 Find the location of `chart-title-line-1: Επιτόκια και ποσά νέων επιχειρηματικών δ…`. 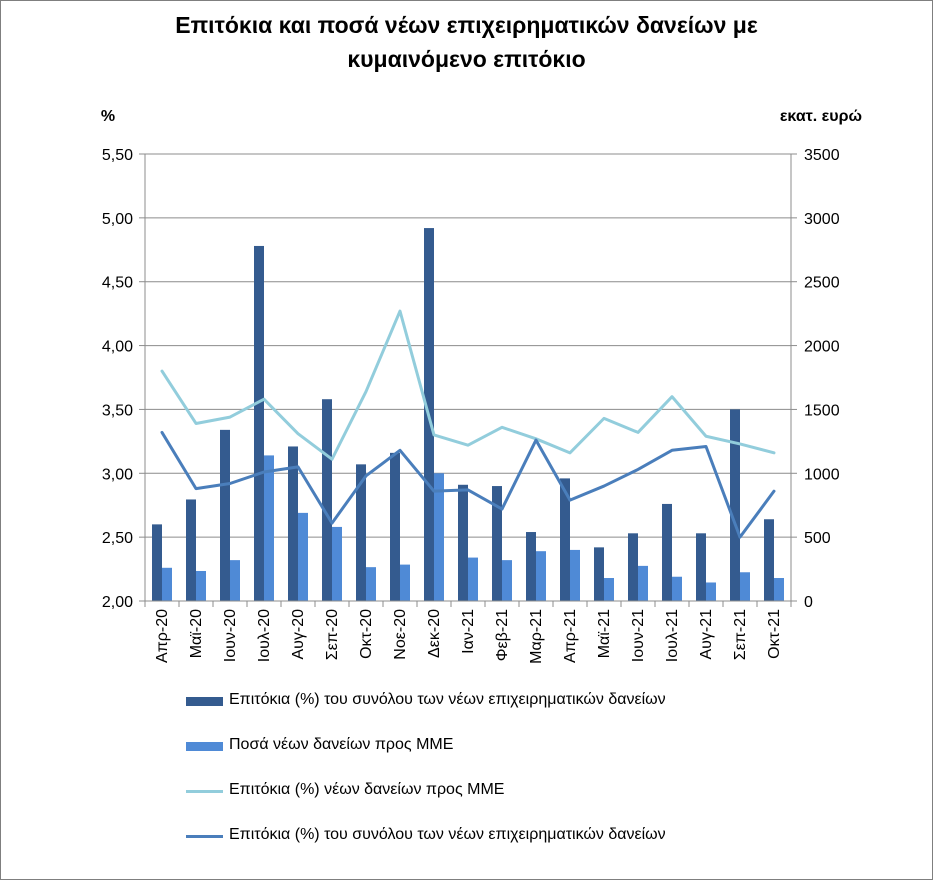

chart-title-line-1: Επιτόκια και ποσά νέων επιχειρηματικών δ… is located at coordinates (466, 25).